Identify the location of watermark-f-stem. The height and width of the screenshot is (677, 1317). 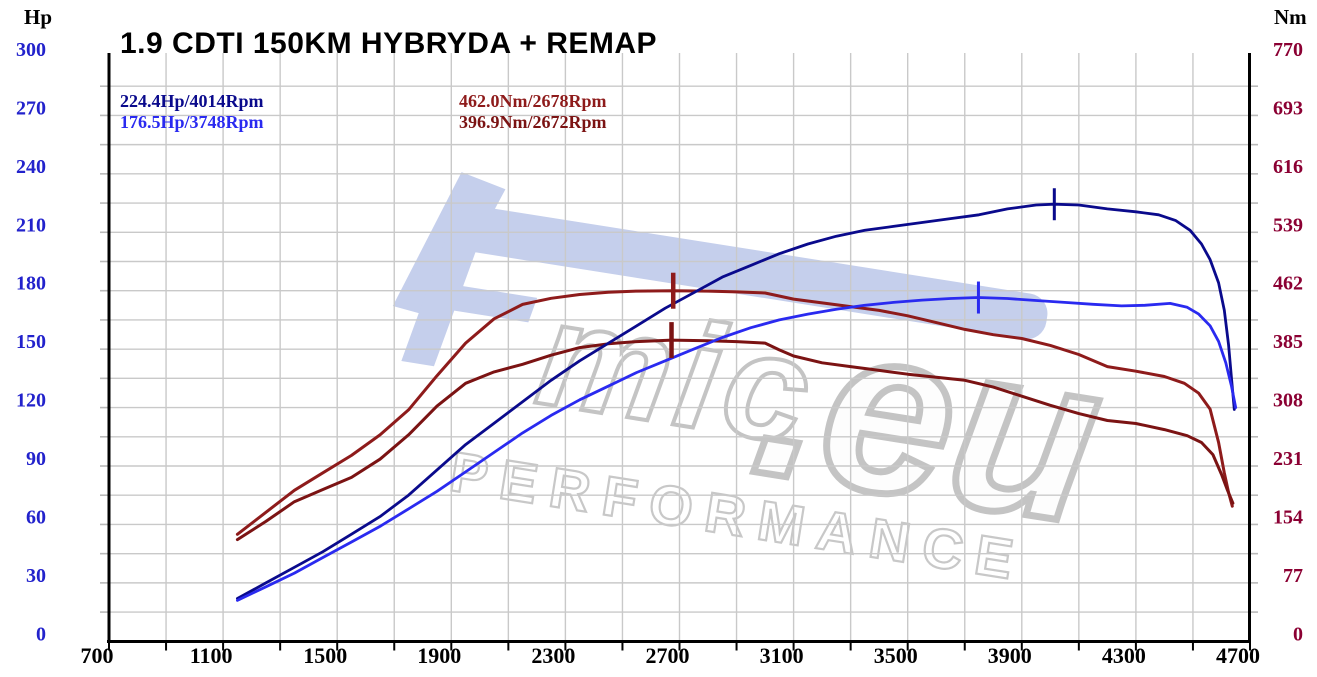
(449, 245).